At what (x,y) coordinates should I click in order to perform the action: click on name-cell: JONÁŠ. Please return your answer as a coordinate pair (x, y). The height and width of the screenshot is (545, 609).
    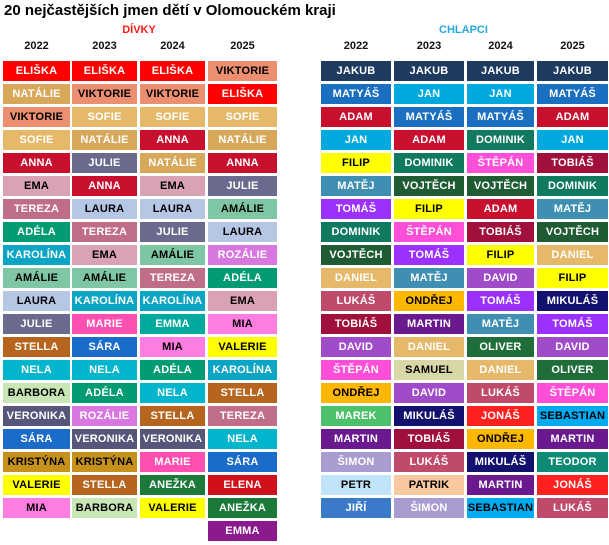
    Looking at the image, I should click on (500, 416).